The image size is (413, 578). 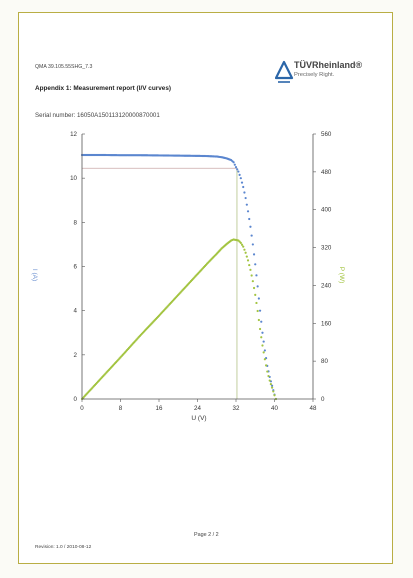 I want to click on y-left-tick-label: 6, so click(x=76, y=267).